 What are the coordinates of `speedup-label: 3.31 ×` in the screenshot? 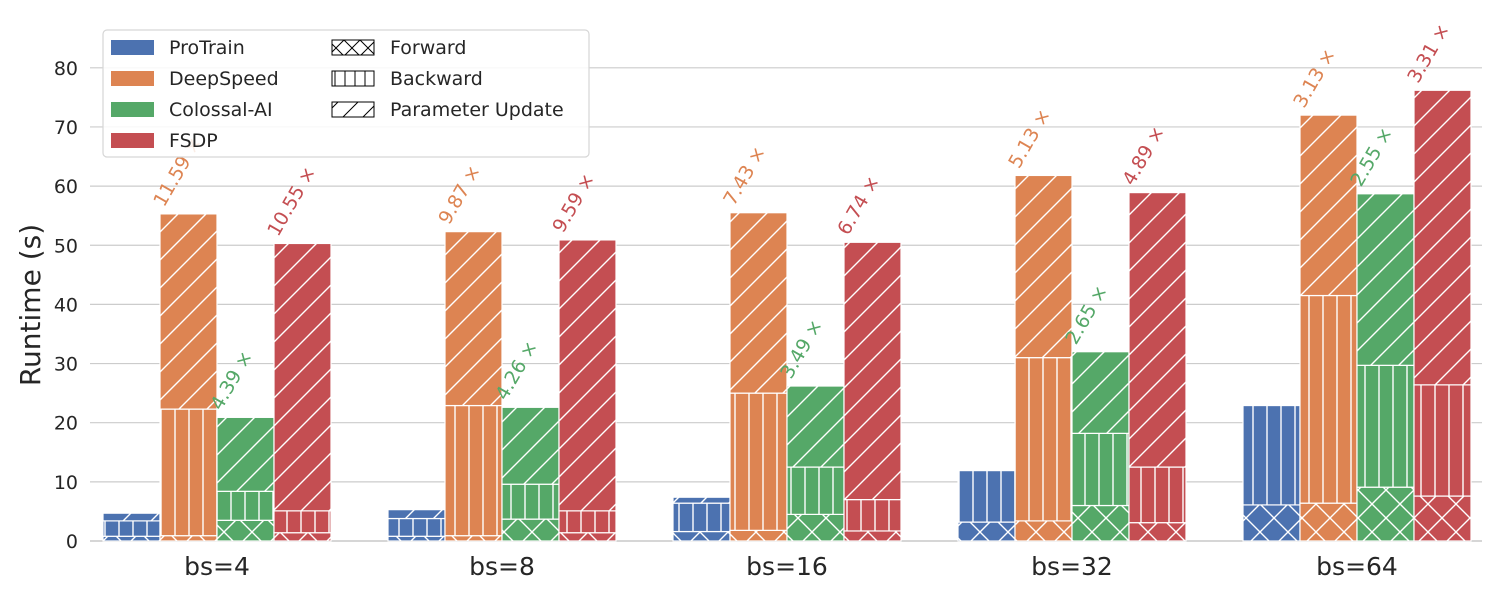 It's located at (1428, 53).